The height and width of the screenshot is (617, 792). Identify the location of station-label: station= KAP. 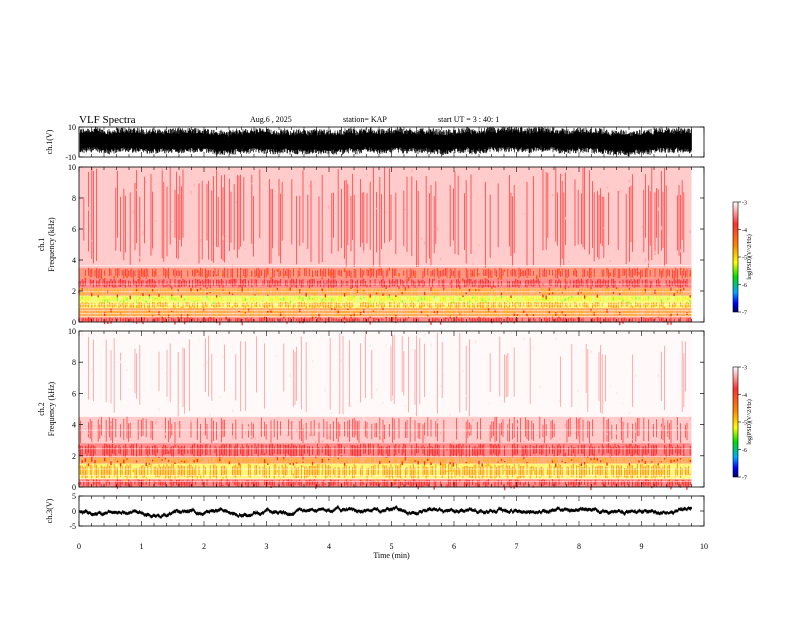
(365, 119).